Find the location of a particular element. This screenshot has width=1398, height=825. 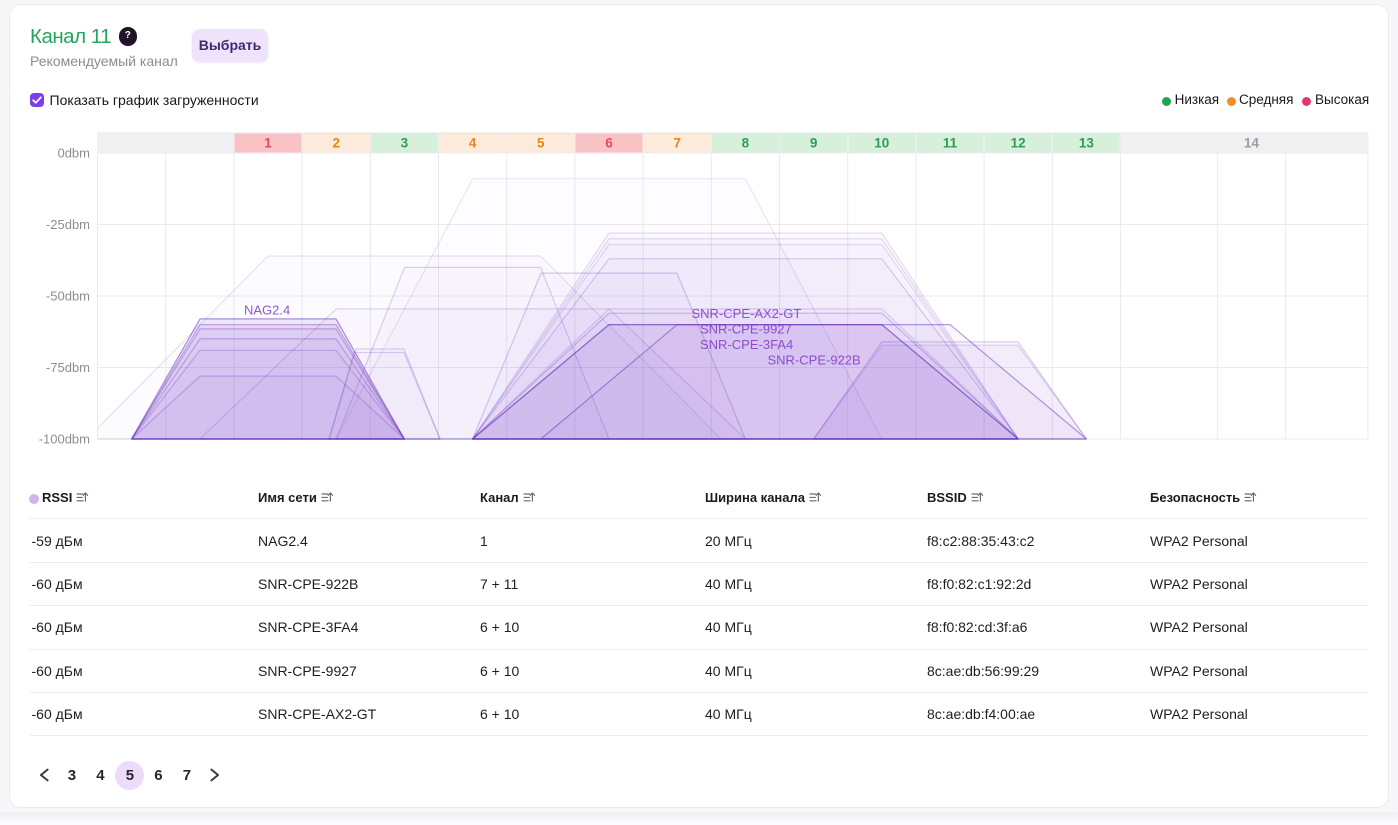

svg-text: 3 is located at coordinates (405, 143).